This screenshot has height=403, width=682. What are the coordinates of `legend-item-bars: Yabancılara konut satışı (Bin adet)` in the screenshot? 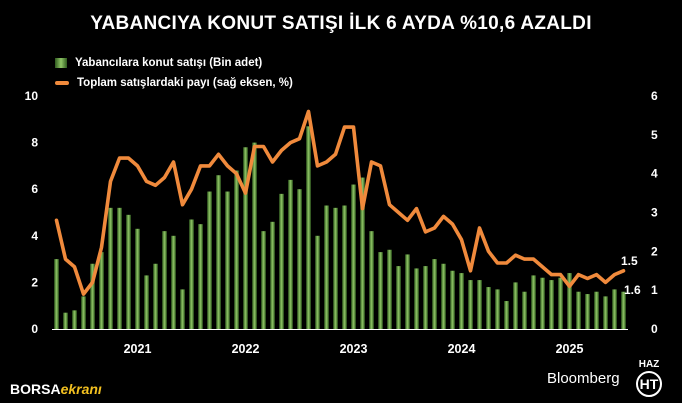 It's located at (158, 63).